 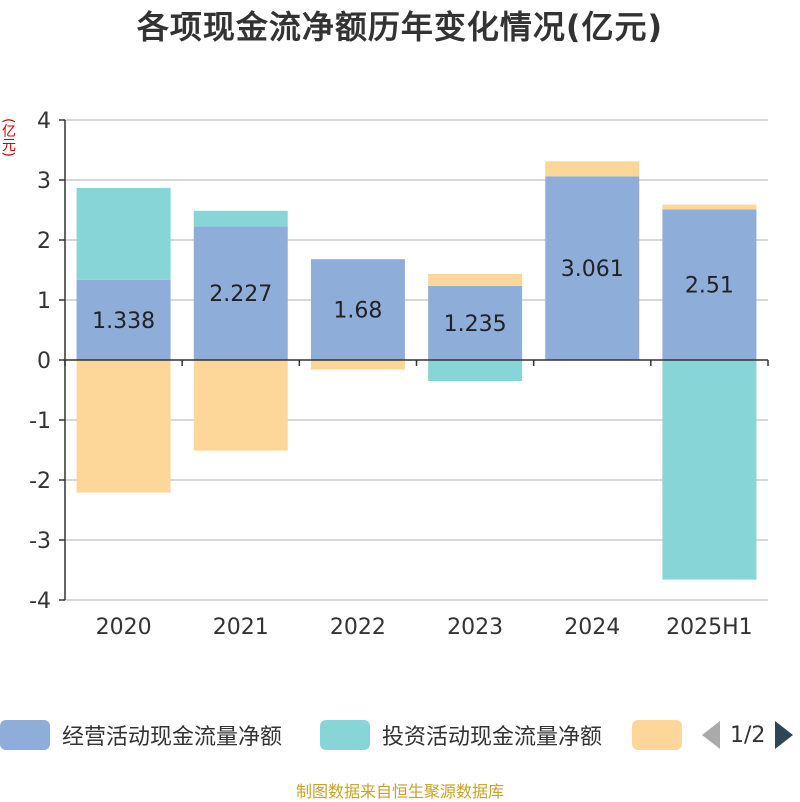 I want to click on y-tick-label: 2, so click(x=44, y=241).